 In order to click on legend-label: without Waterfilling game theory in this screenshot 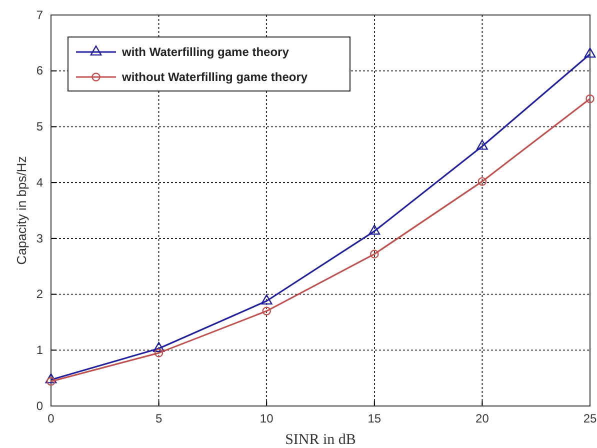, I will do `click(214, 77)`.